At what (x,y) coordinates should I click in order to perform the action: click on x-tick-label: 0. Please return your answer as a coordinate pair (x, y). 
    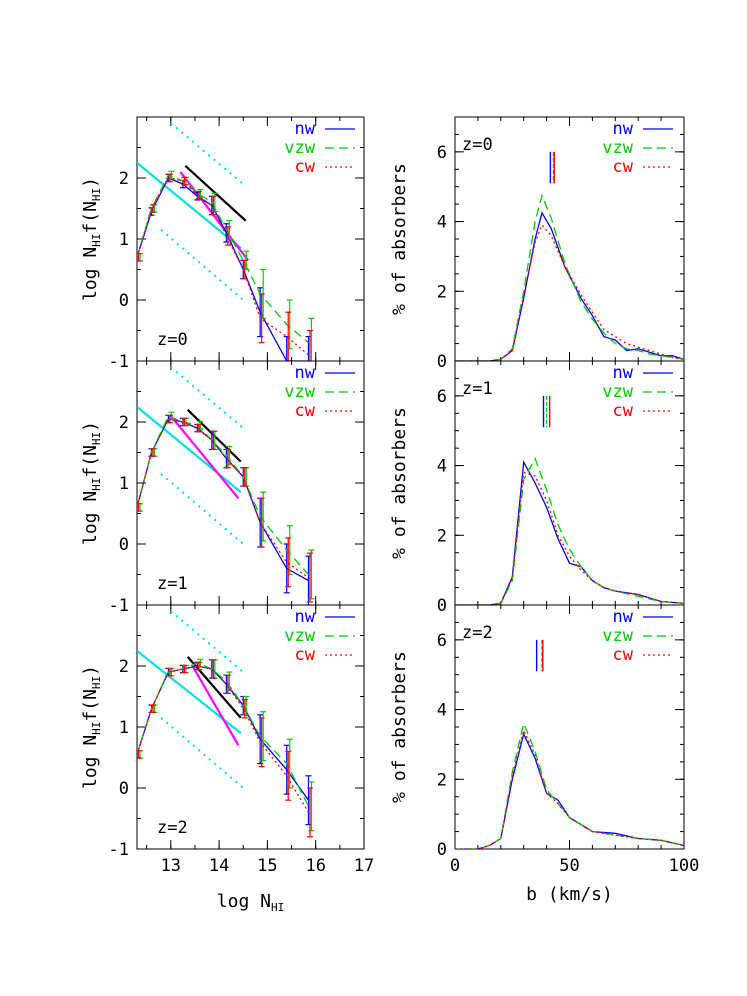
    Looking at the image, I should click on (455, 866).